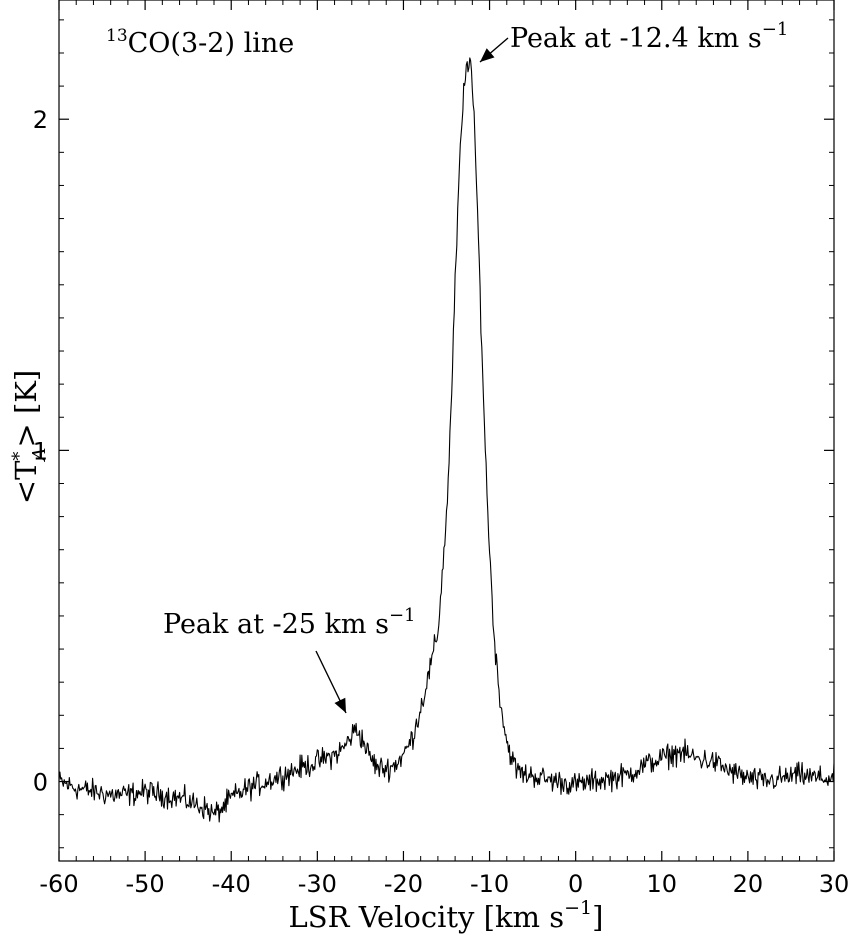 This screenshot has width=854, height=938. I want to click on x-axis-label-exponent: −1, so click(578, 908).